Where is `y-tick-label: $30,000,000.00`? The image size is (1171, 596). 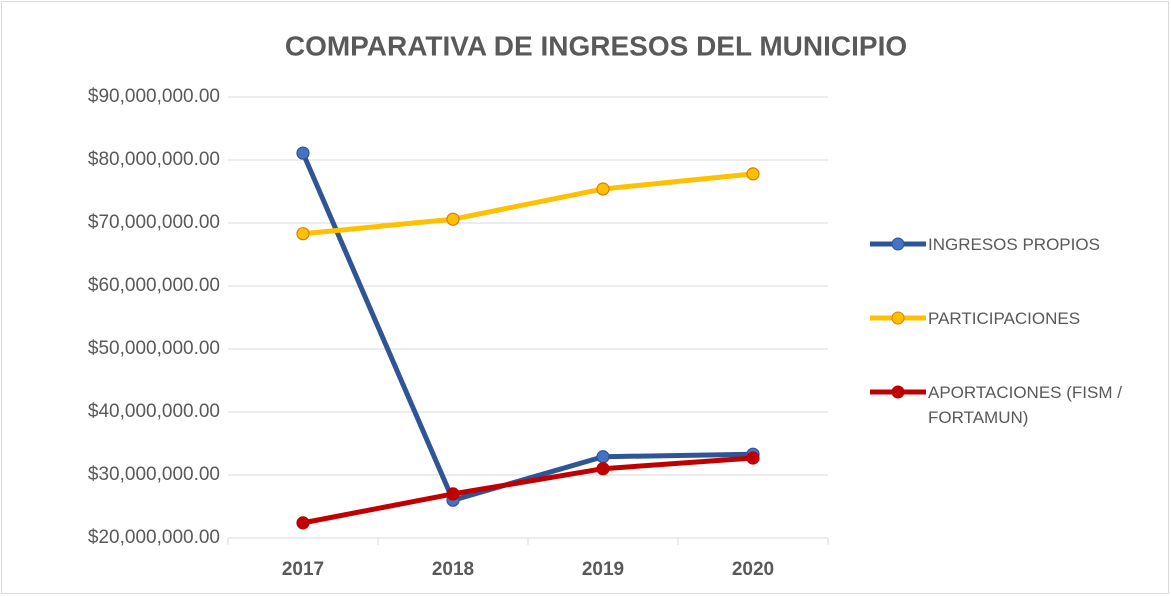
y-tick-label: $30,000,000.00 is located at coordinates (154, 474).